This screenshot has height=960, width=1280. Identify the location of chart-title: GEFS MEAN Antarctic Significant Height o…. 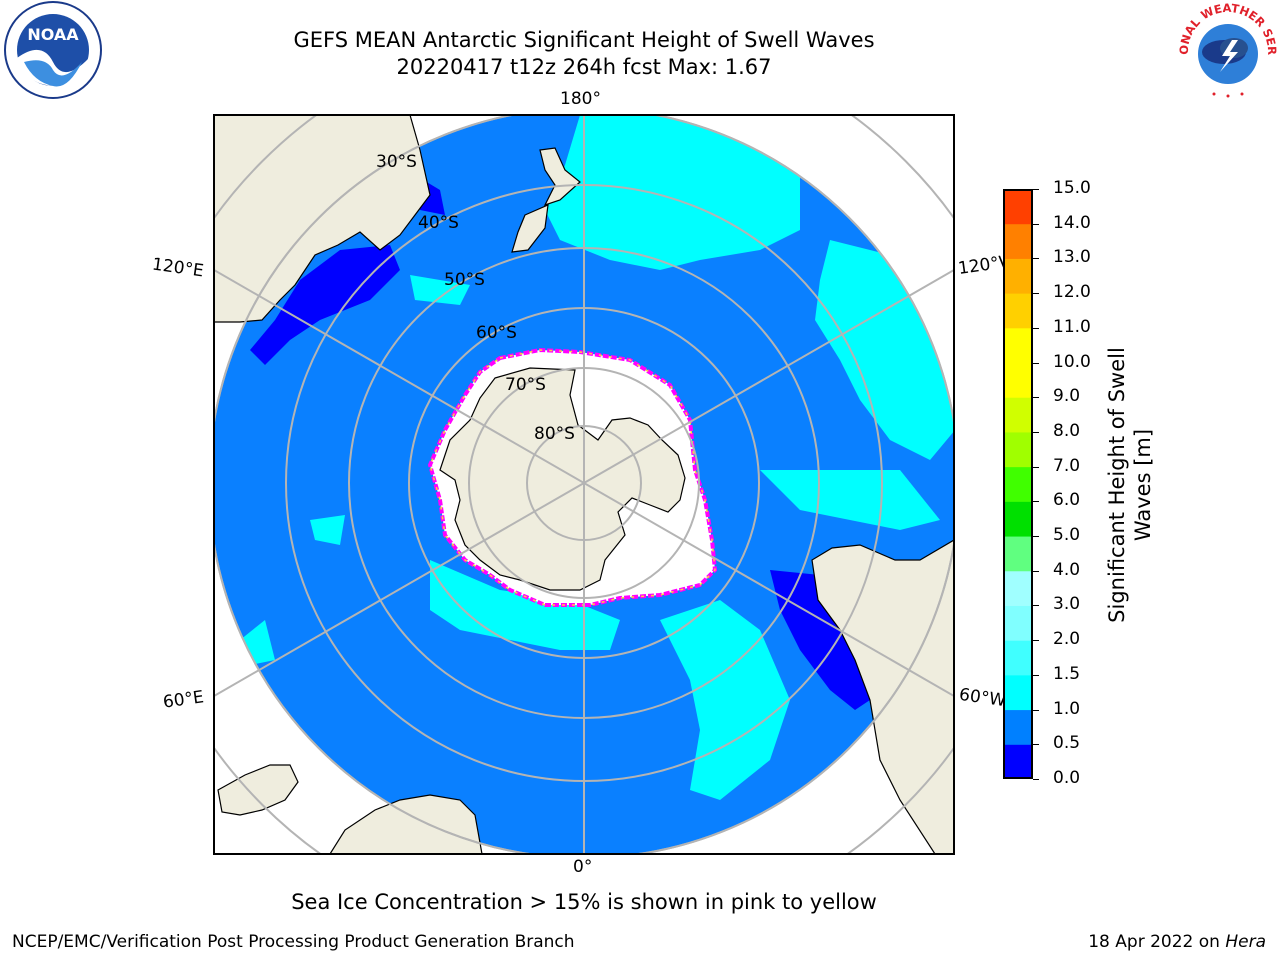
(584, 40).